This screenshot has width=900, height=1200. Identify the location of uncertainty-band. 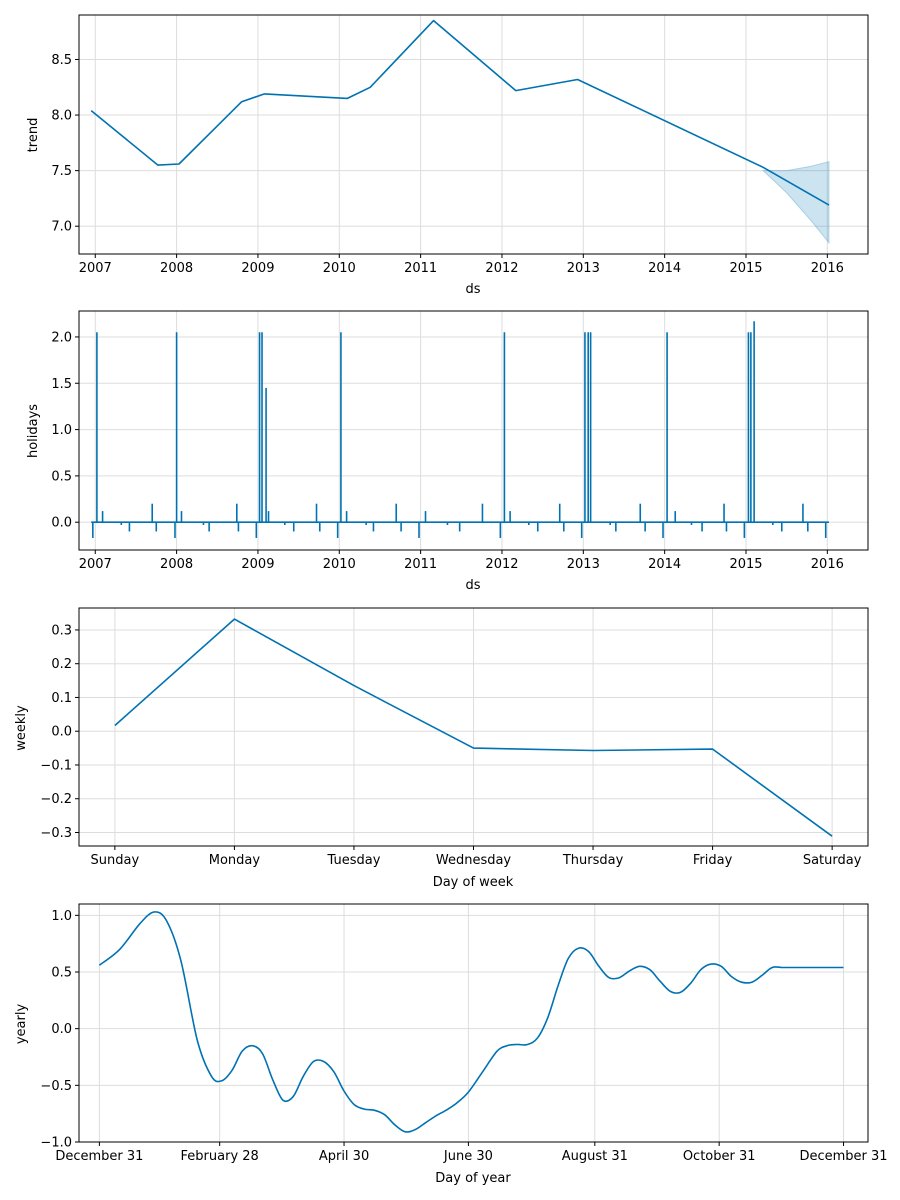
(795, 203).